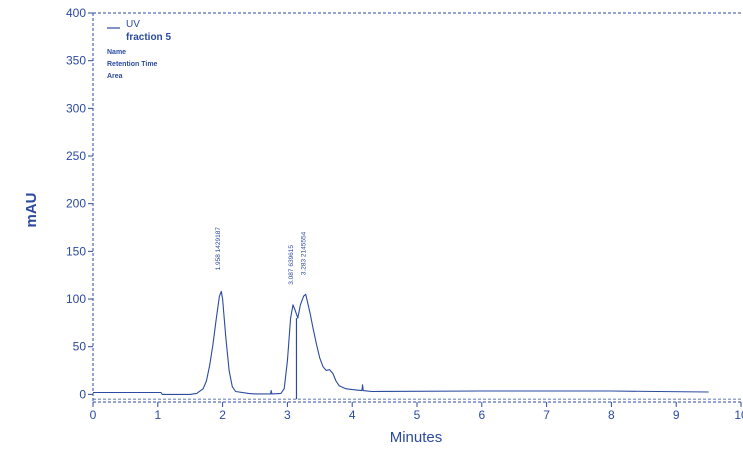 The height and width of the screenshot is (449, 743). I want to click on y-axis-title: mAU, so click(31, 209).